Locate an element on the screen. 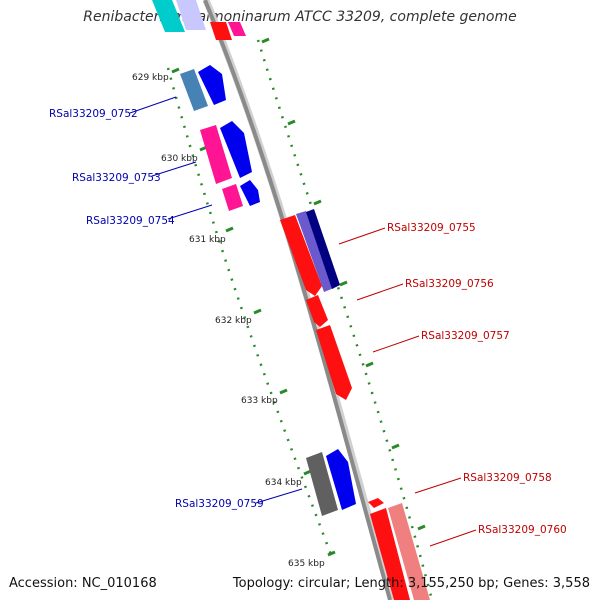 Image resolution: width=600 pixels, height=600 pixels. gene-arrow-0760-salmon is located at coordinates (409, 551).